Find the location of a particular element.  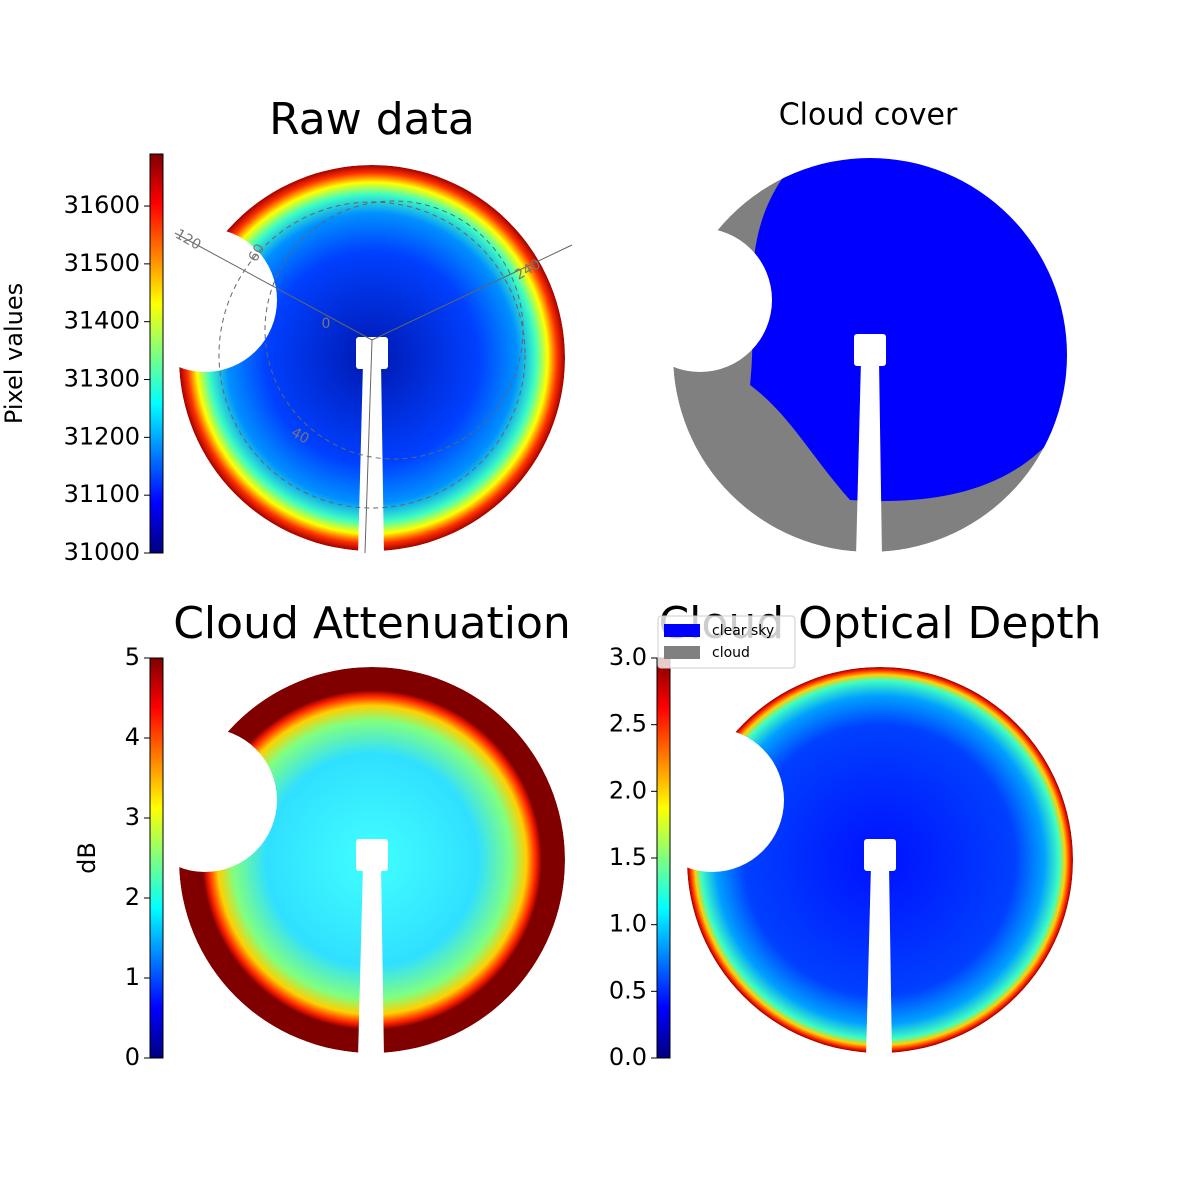

colorbar-tick-label: 0.0 is located at coordinates (628, 1057).